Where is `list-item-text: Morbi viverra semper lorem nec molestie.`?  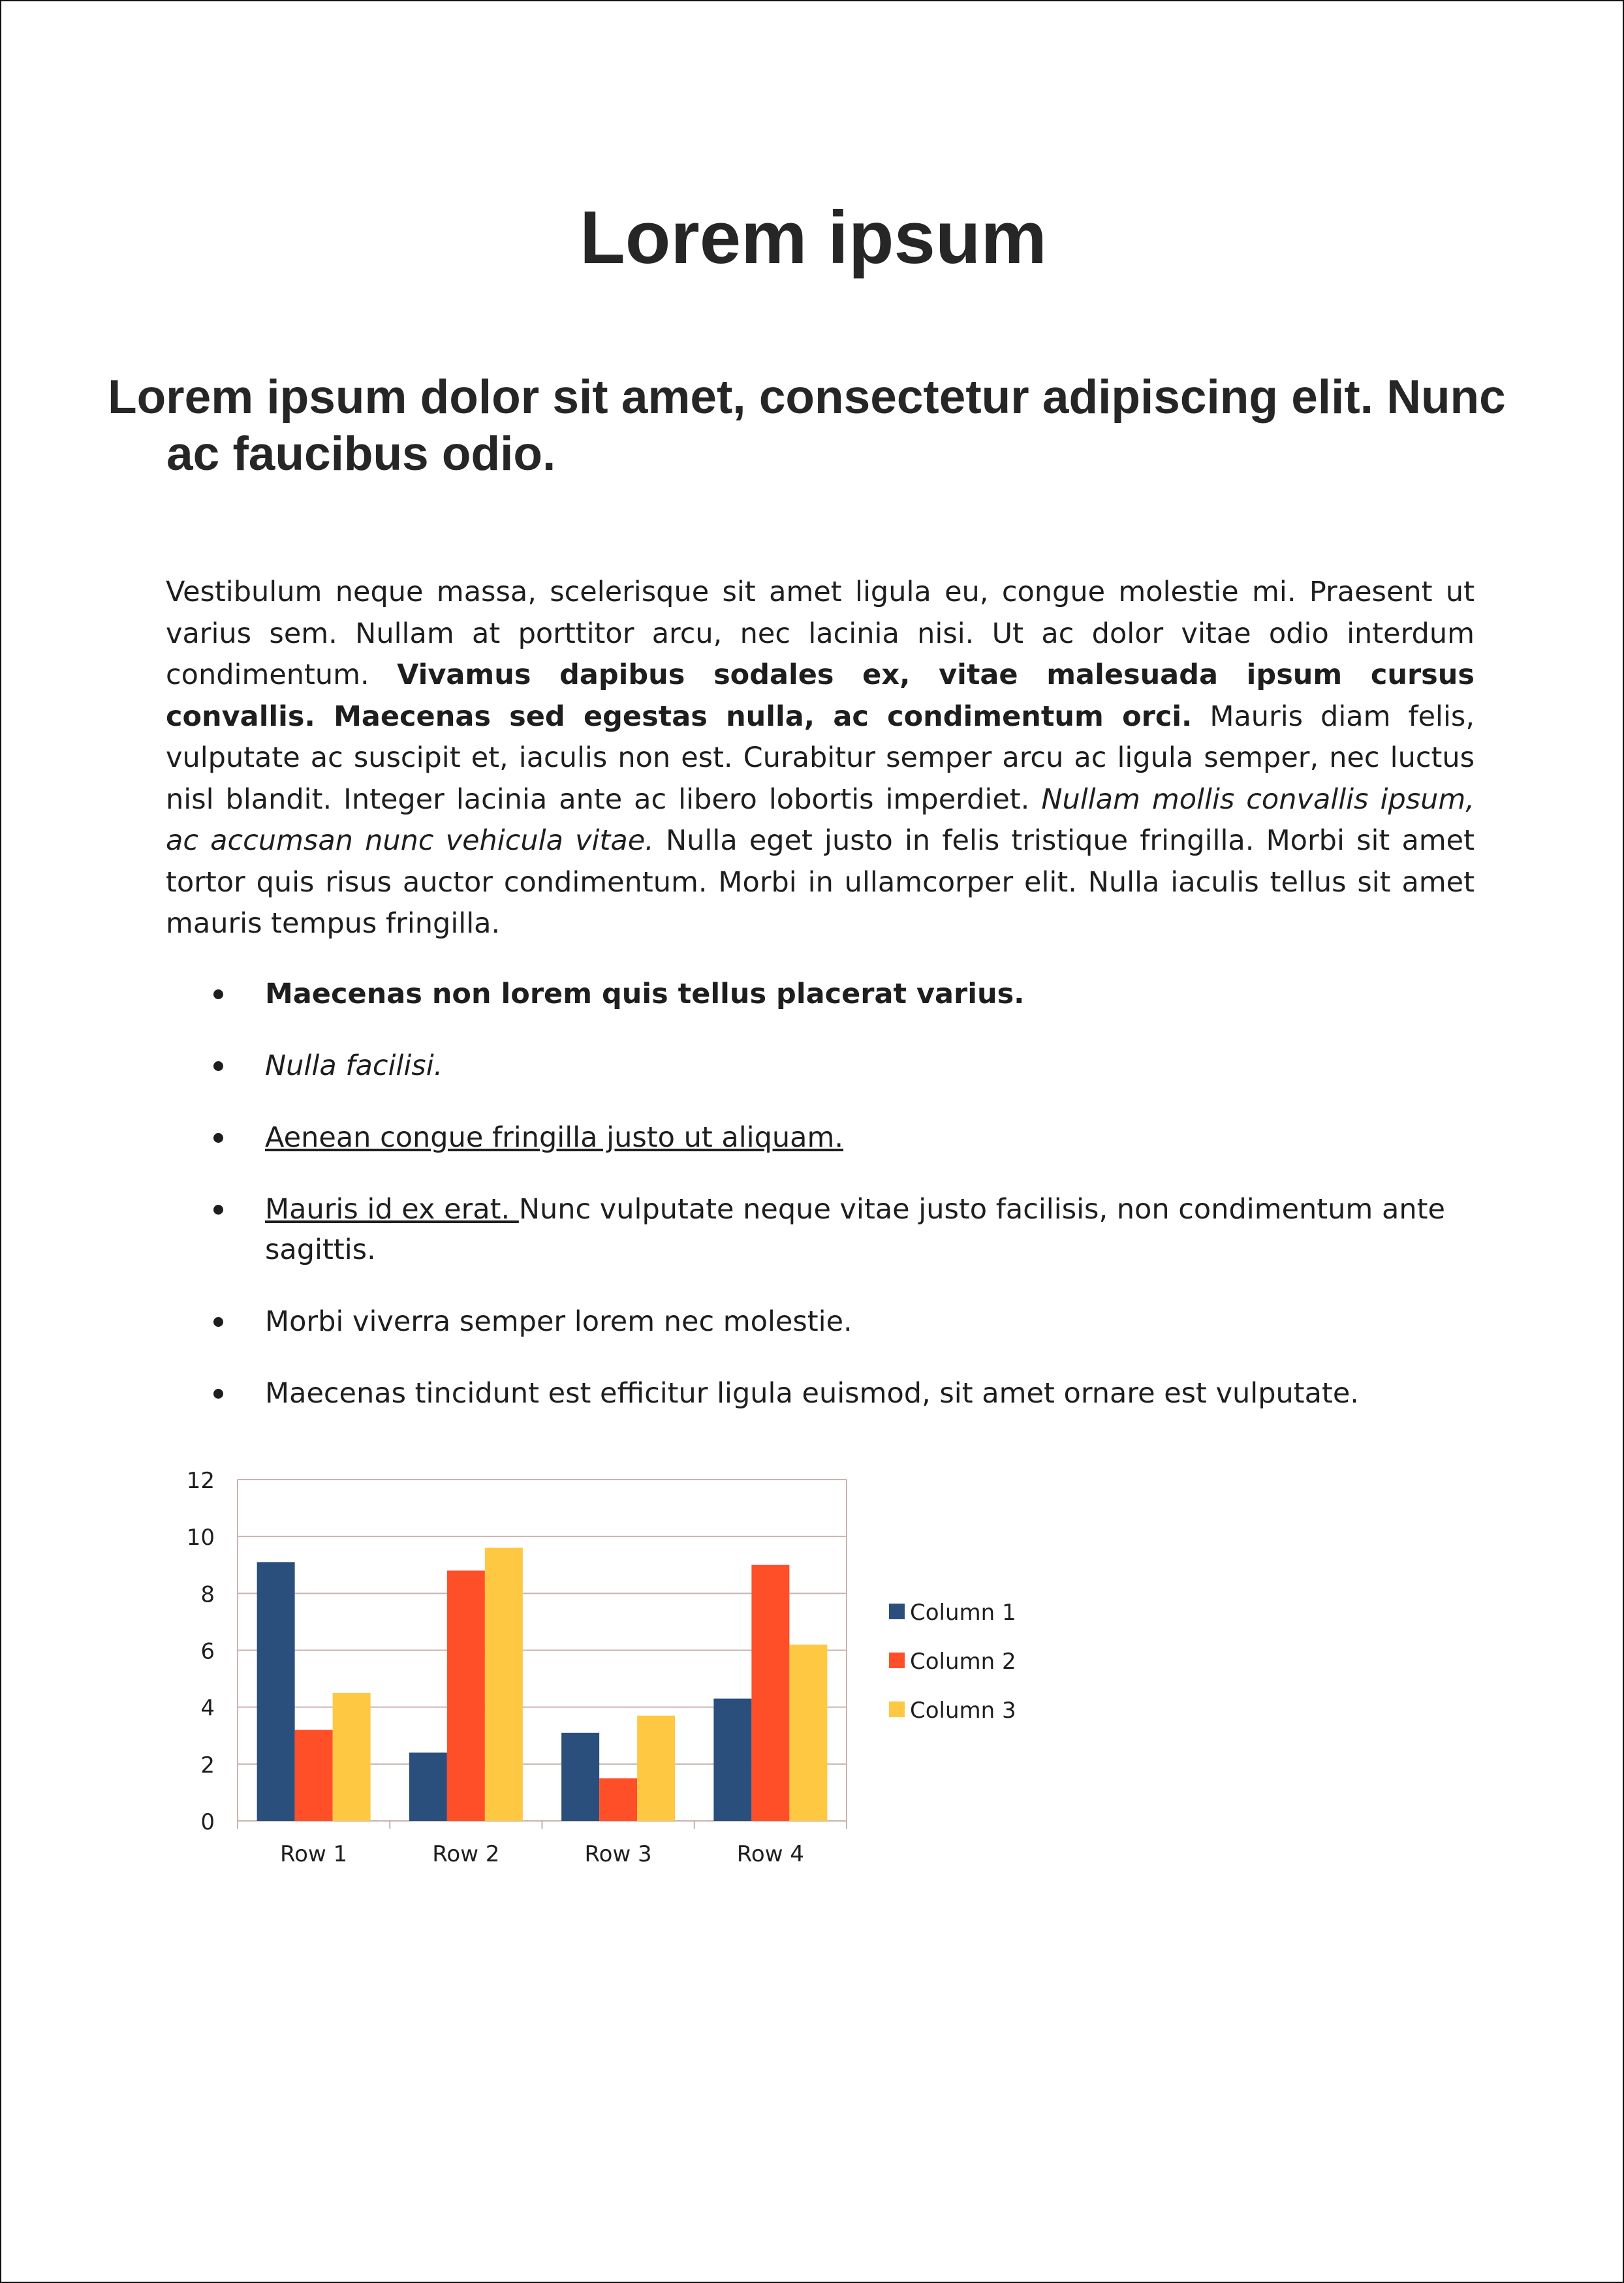 list-item-text: Morbi viverra semper lorem nec molestie. is located at coordinates (558, 1321).